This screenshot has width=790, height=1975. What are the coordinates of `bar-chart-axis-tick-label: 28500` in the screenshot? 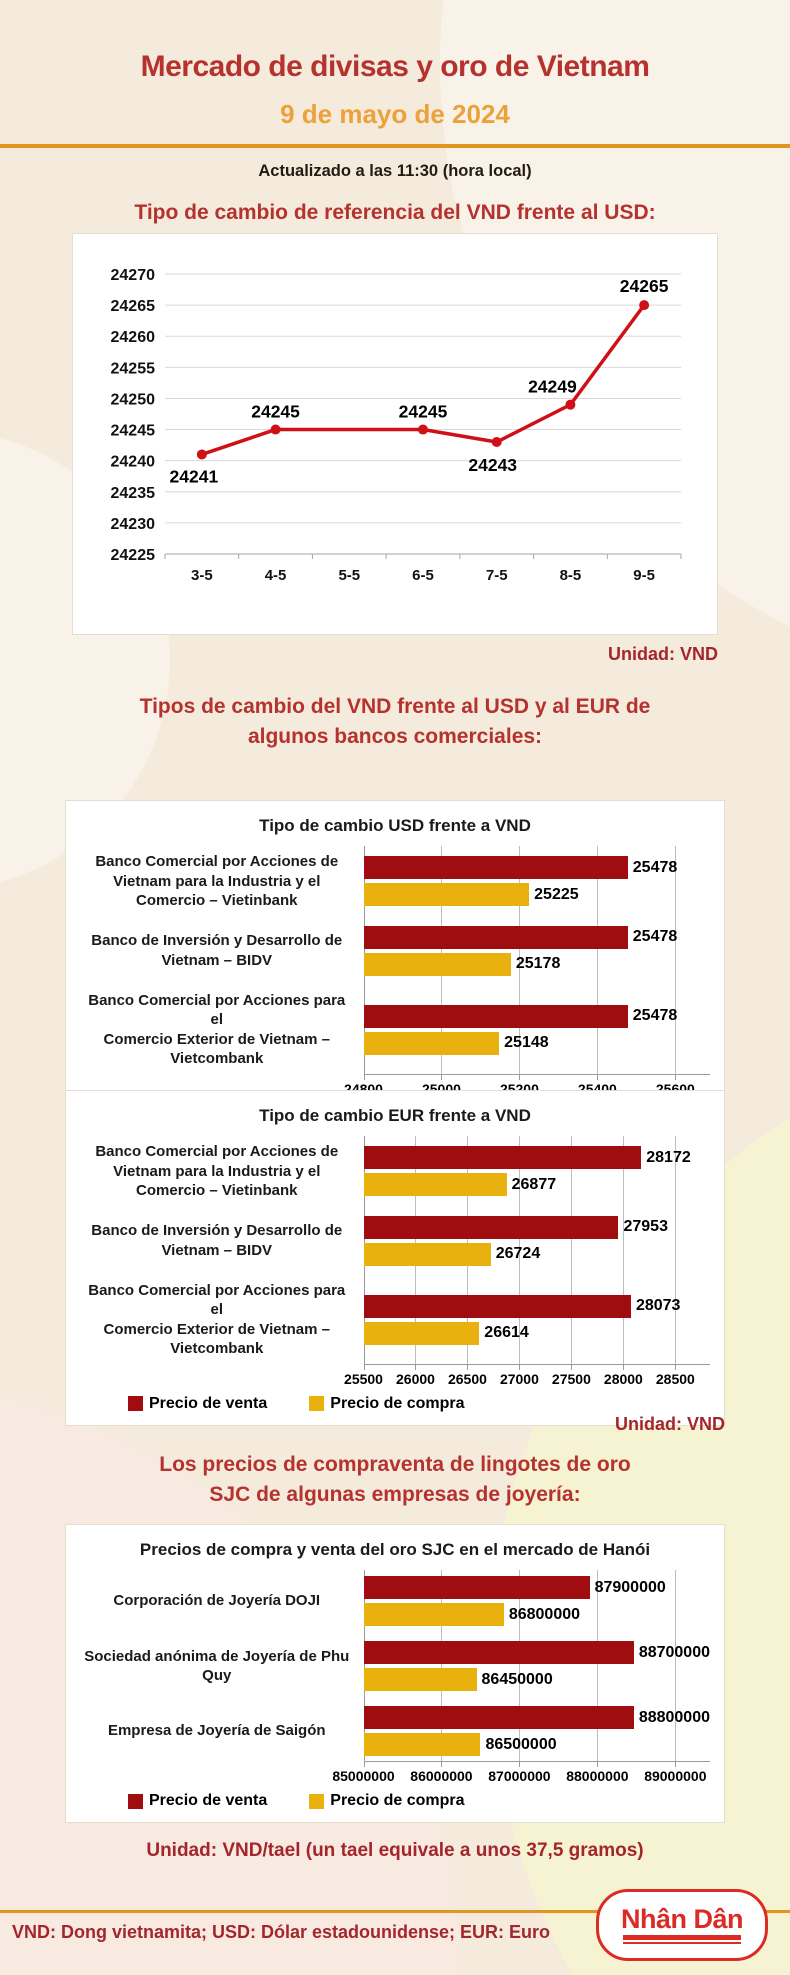 It's located at (675, 1378).